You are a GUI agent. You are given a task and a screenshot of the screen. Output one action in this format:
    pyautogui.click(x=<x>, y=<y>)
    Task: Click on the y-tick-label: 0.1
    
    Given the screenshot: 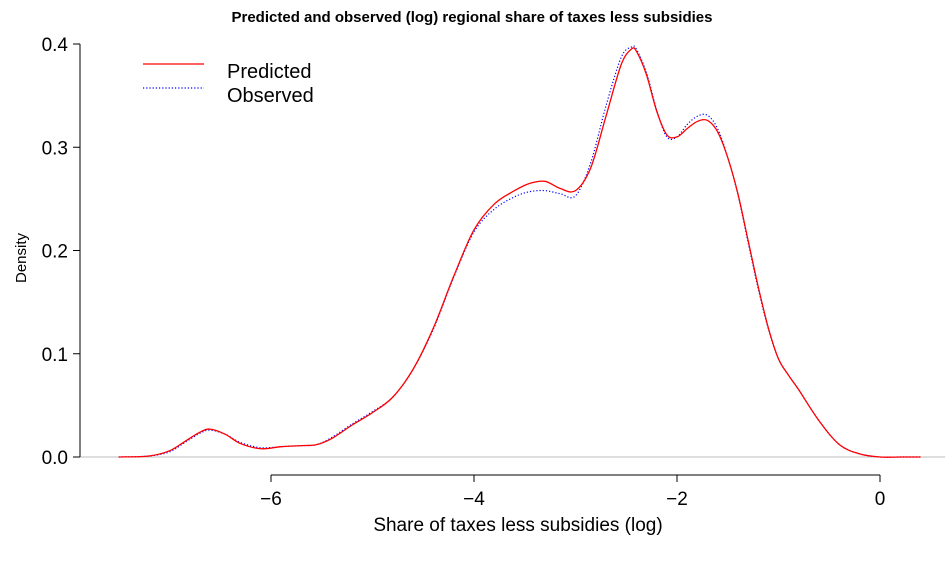 What is the action you would take?
    pyautogui.click(x=55, y=355)
    